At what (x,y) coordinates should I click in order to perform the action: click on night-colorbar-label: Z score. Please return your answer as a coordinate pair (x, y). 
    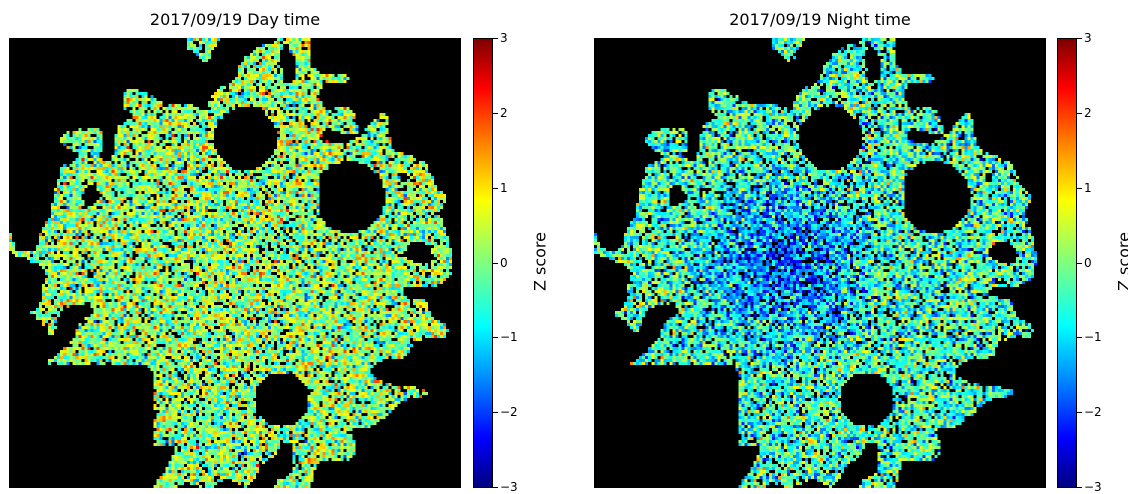
    Looking at the image, I should click on (1121, 261).